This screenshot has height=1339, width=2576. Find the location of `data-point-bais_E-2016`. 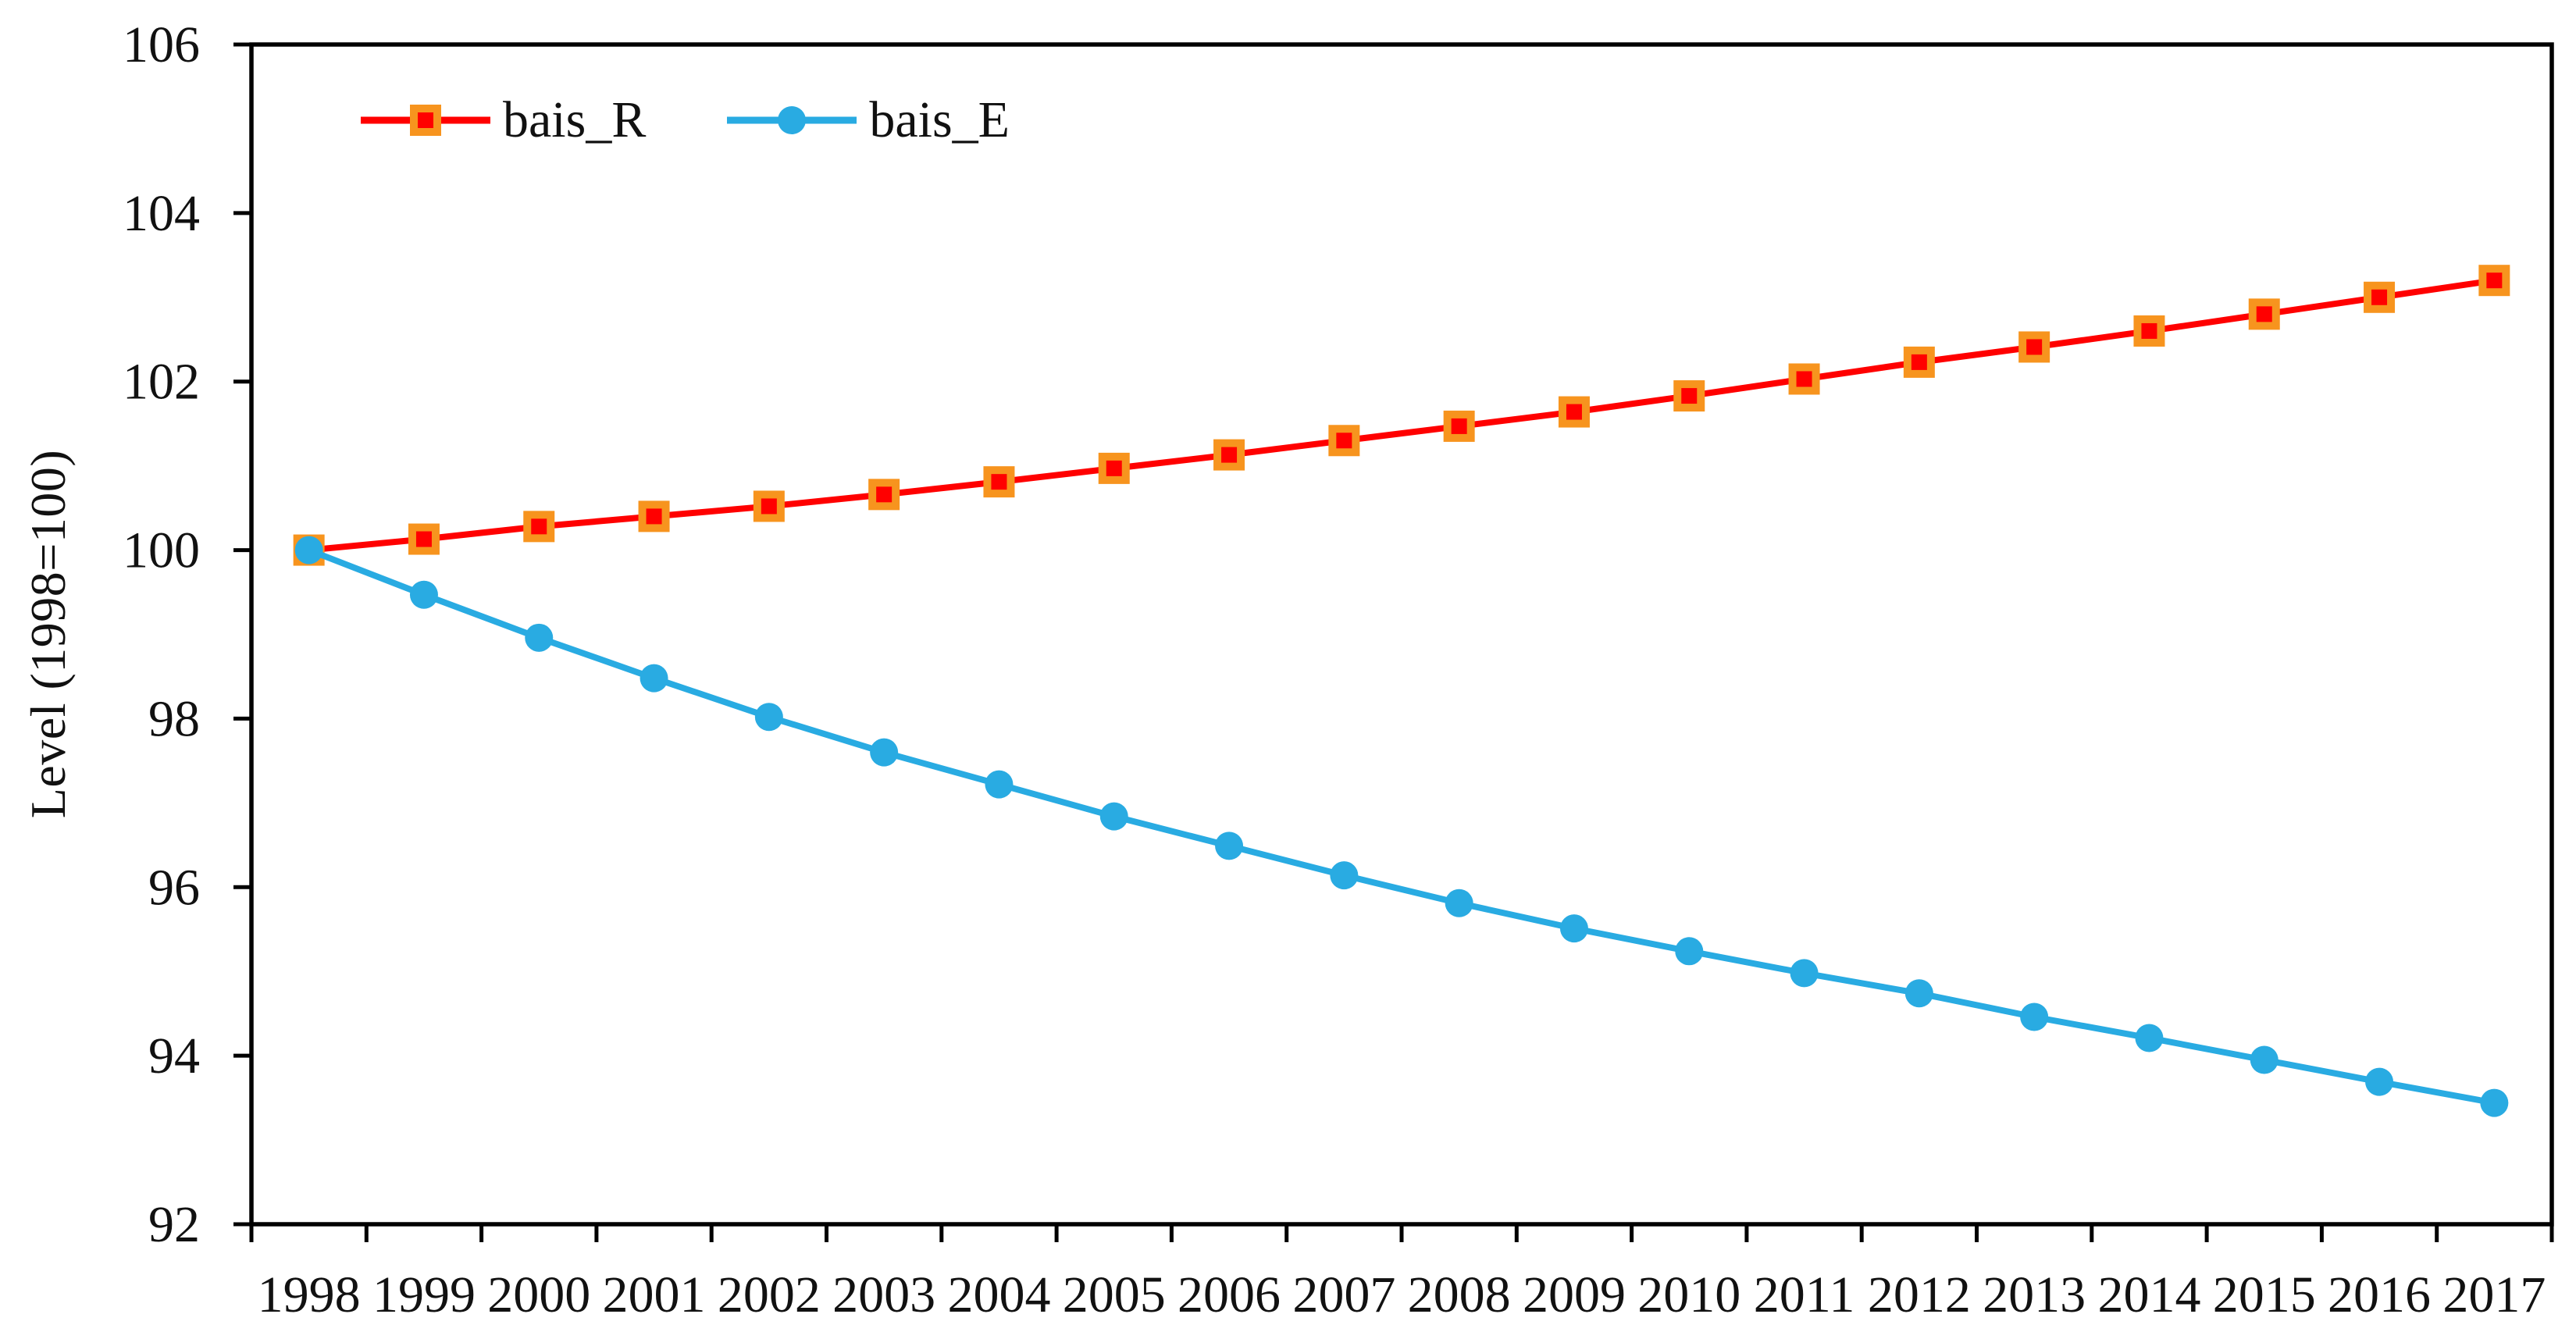

data-point-bais_E-2016 is located at coordinates (2379, 1081).